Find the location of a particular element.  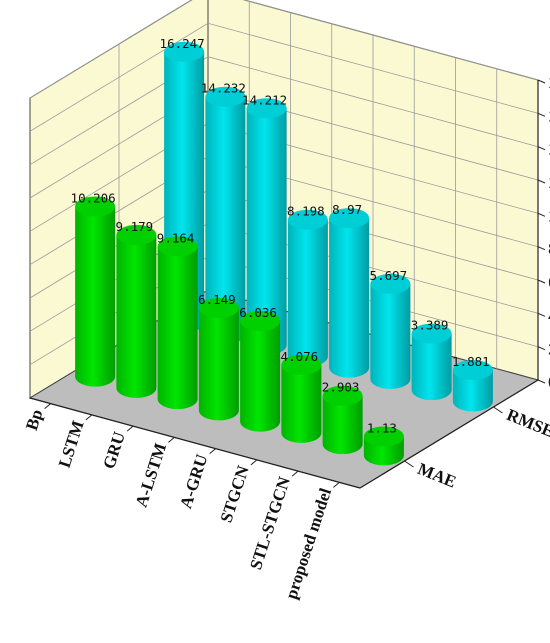

category-label: Bp is located at coordinates (34, 420).